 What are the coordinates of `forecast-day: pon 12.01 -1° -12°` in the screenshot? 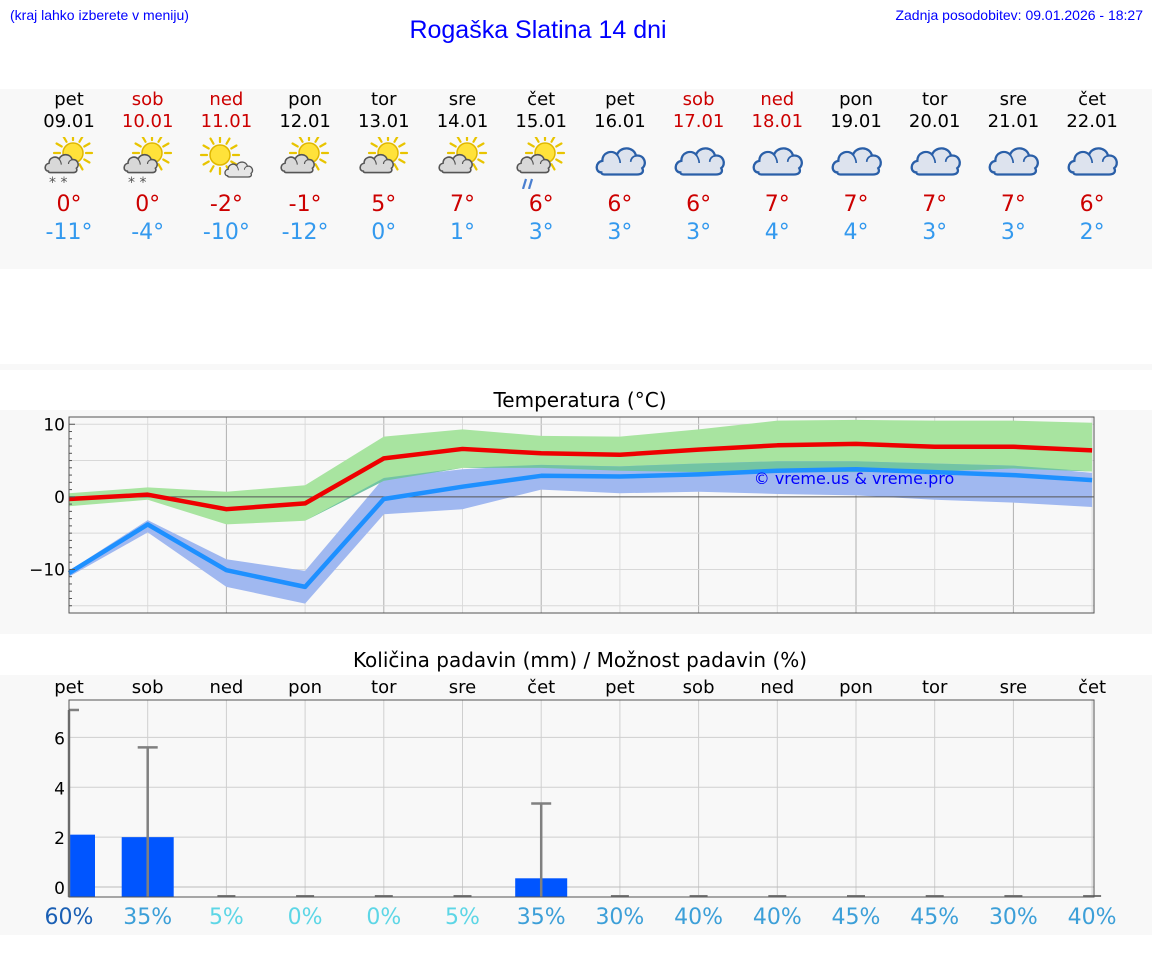 It's located at (305, 168).